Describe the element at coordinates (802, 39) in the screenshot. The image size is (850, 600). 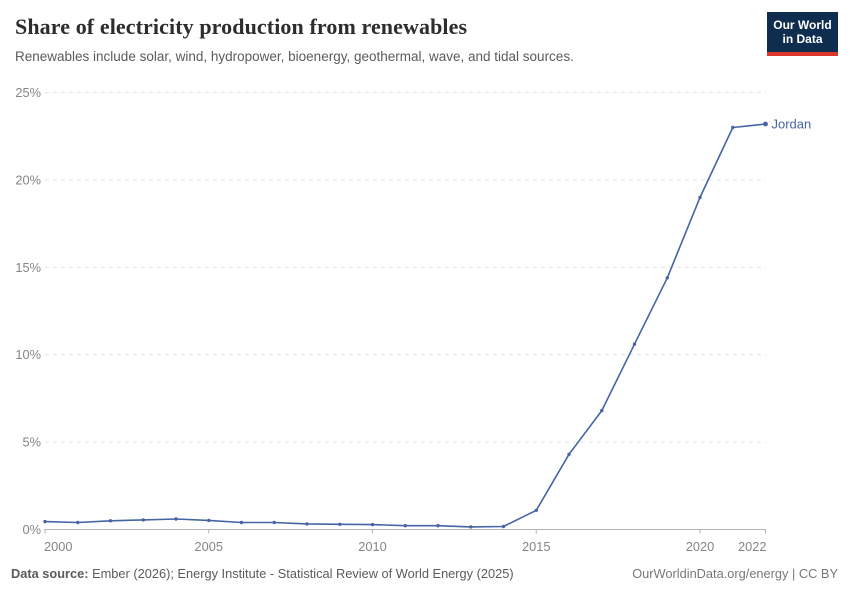
I see `owid-logo-line2: in Data` at that location.